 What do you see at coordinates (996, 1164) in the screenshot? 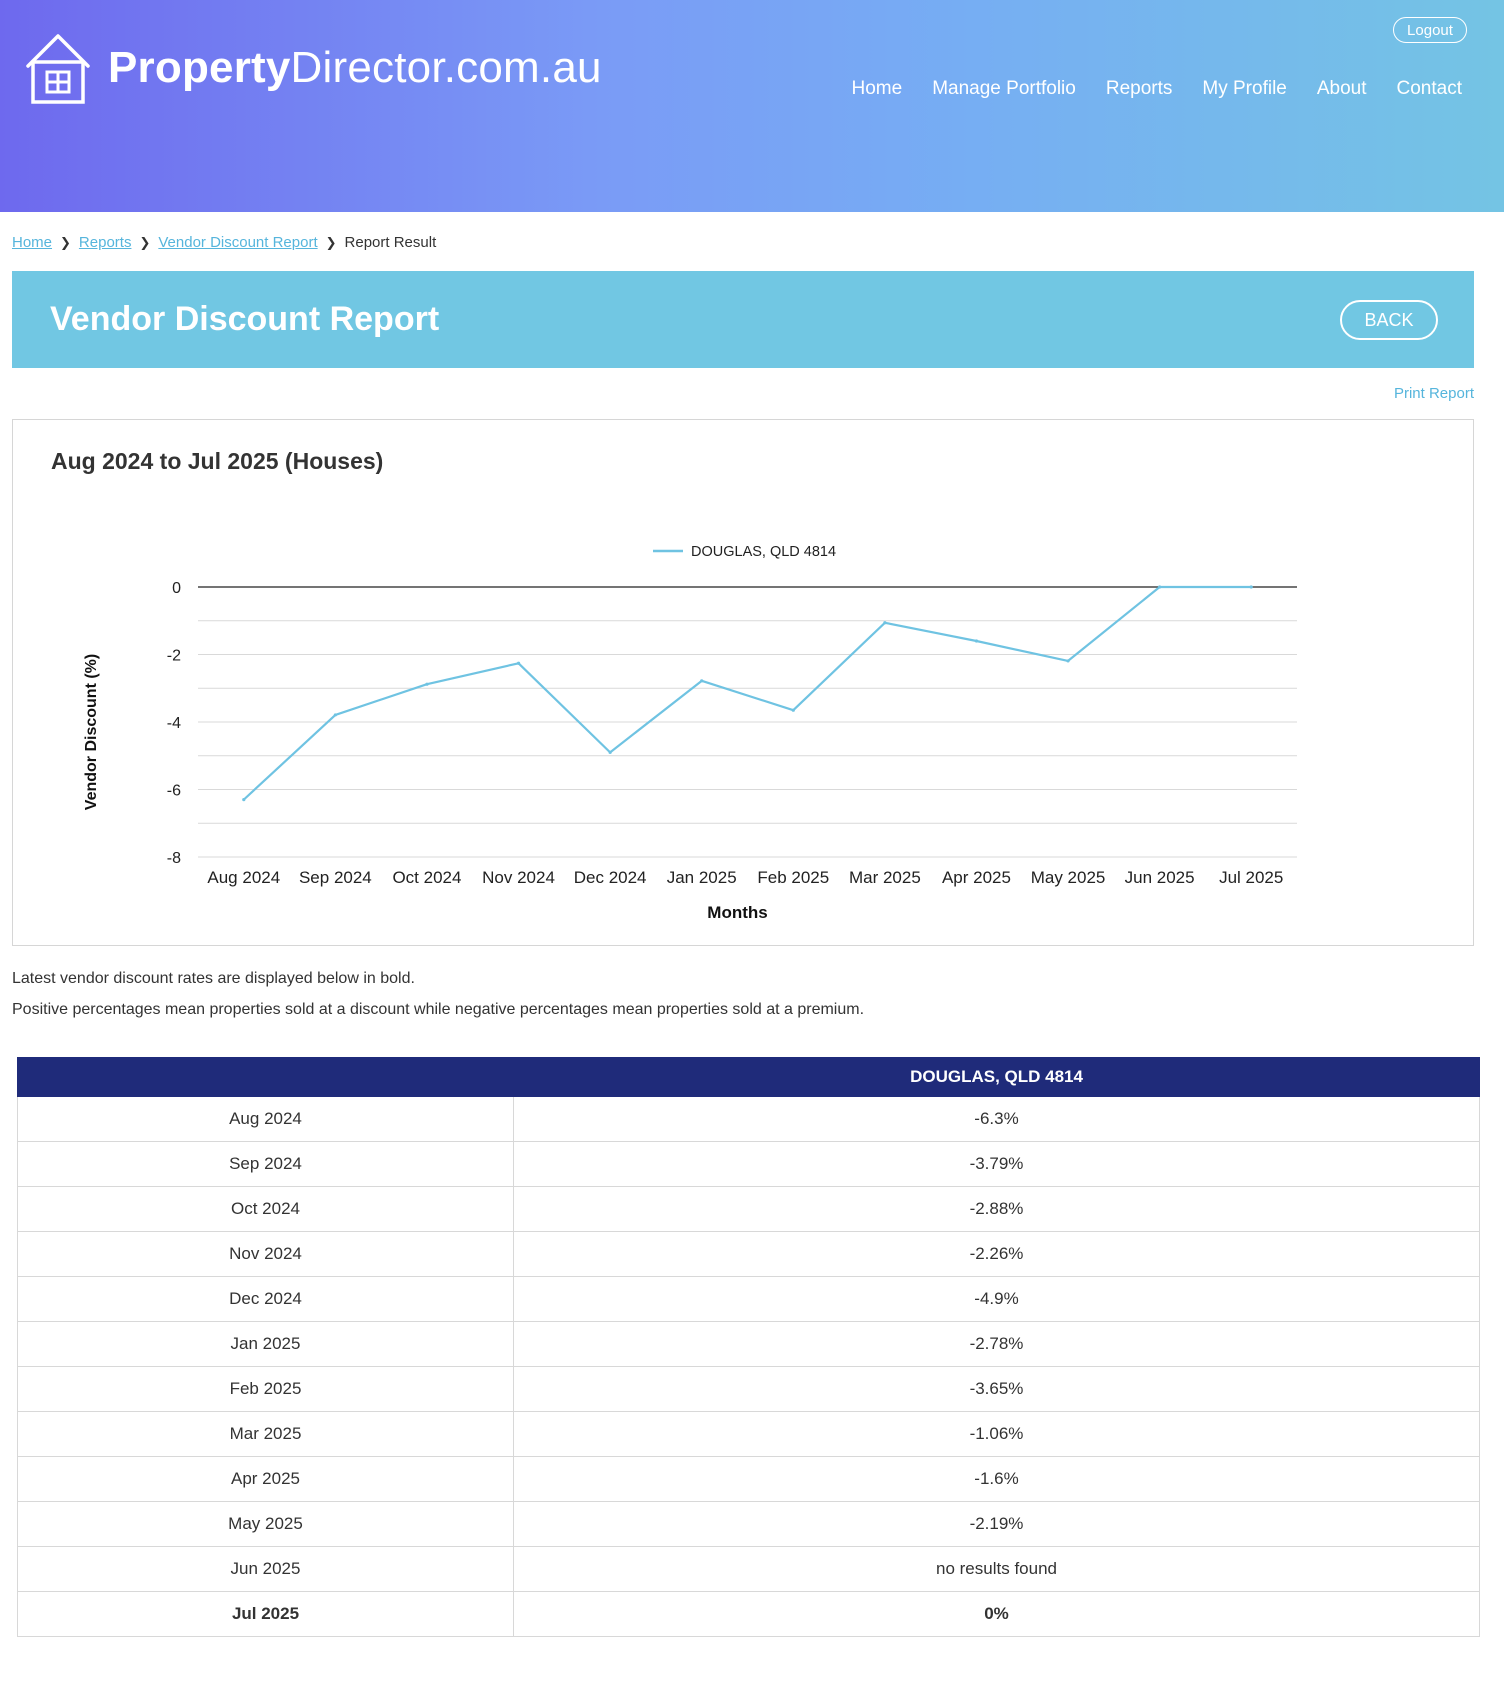
I see `table-cell-value: -3.79%` at bounding box center [996, 1164].